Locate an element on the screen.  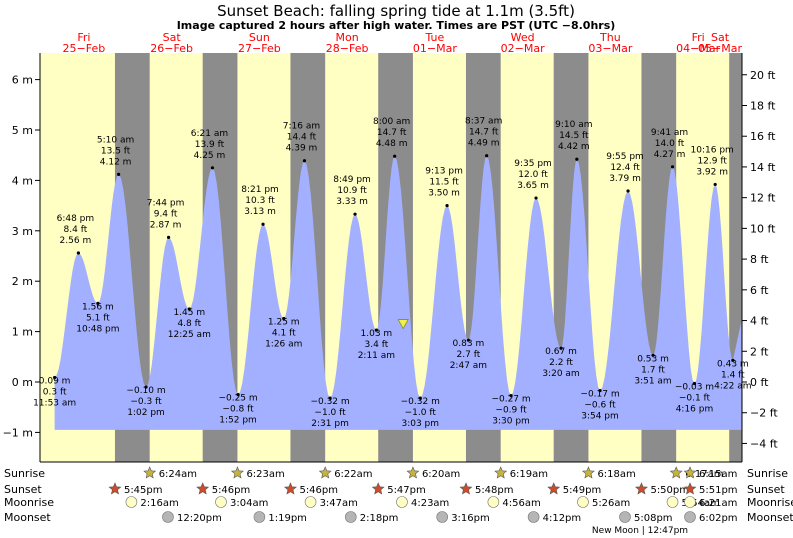
day-date: 05−Mar is located at coordinates (720, 48).